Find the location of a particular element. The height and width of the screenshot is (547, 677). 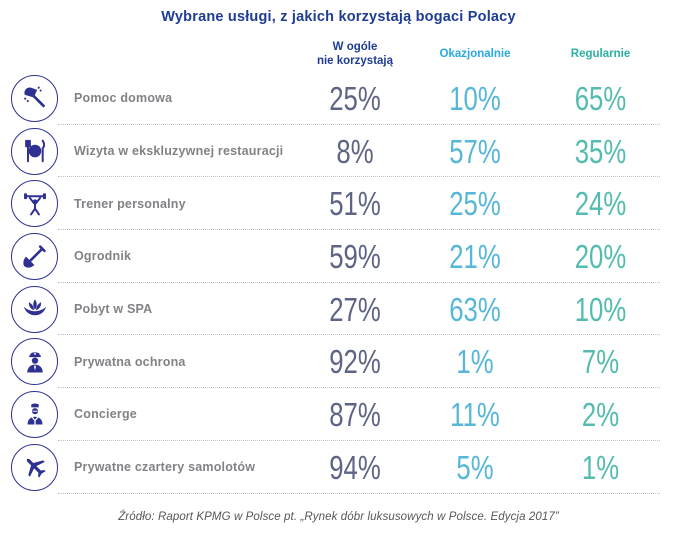

value-regularly: 2% is located at coordinates (600, 414).